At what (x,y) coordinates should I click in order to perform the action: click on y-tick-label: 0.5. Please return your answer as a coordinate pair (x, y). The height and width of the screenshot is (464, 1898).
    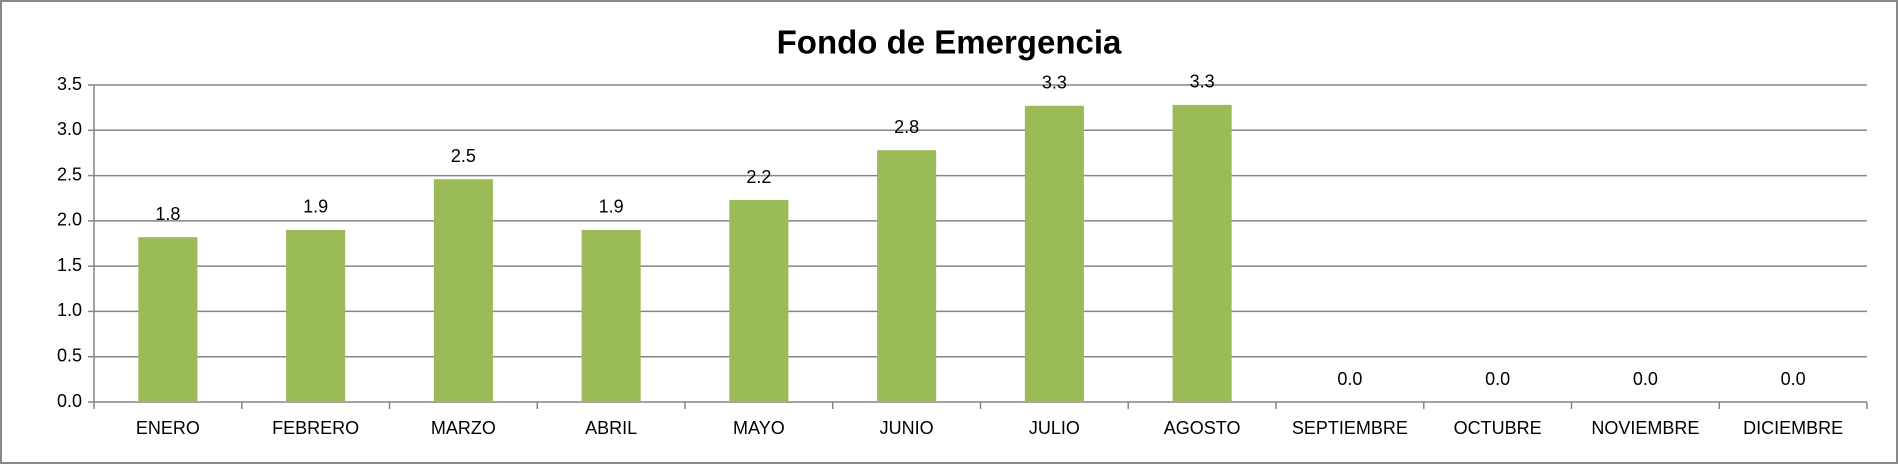
    Looking at the image, I should click on (69, 355).